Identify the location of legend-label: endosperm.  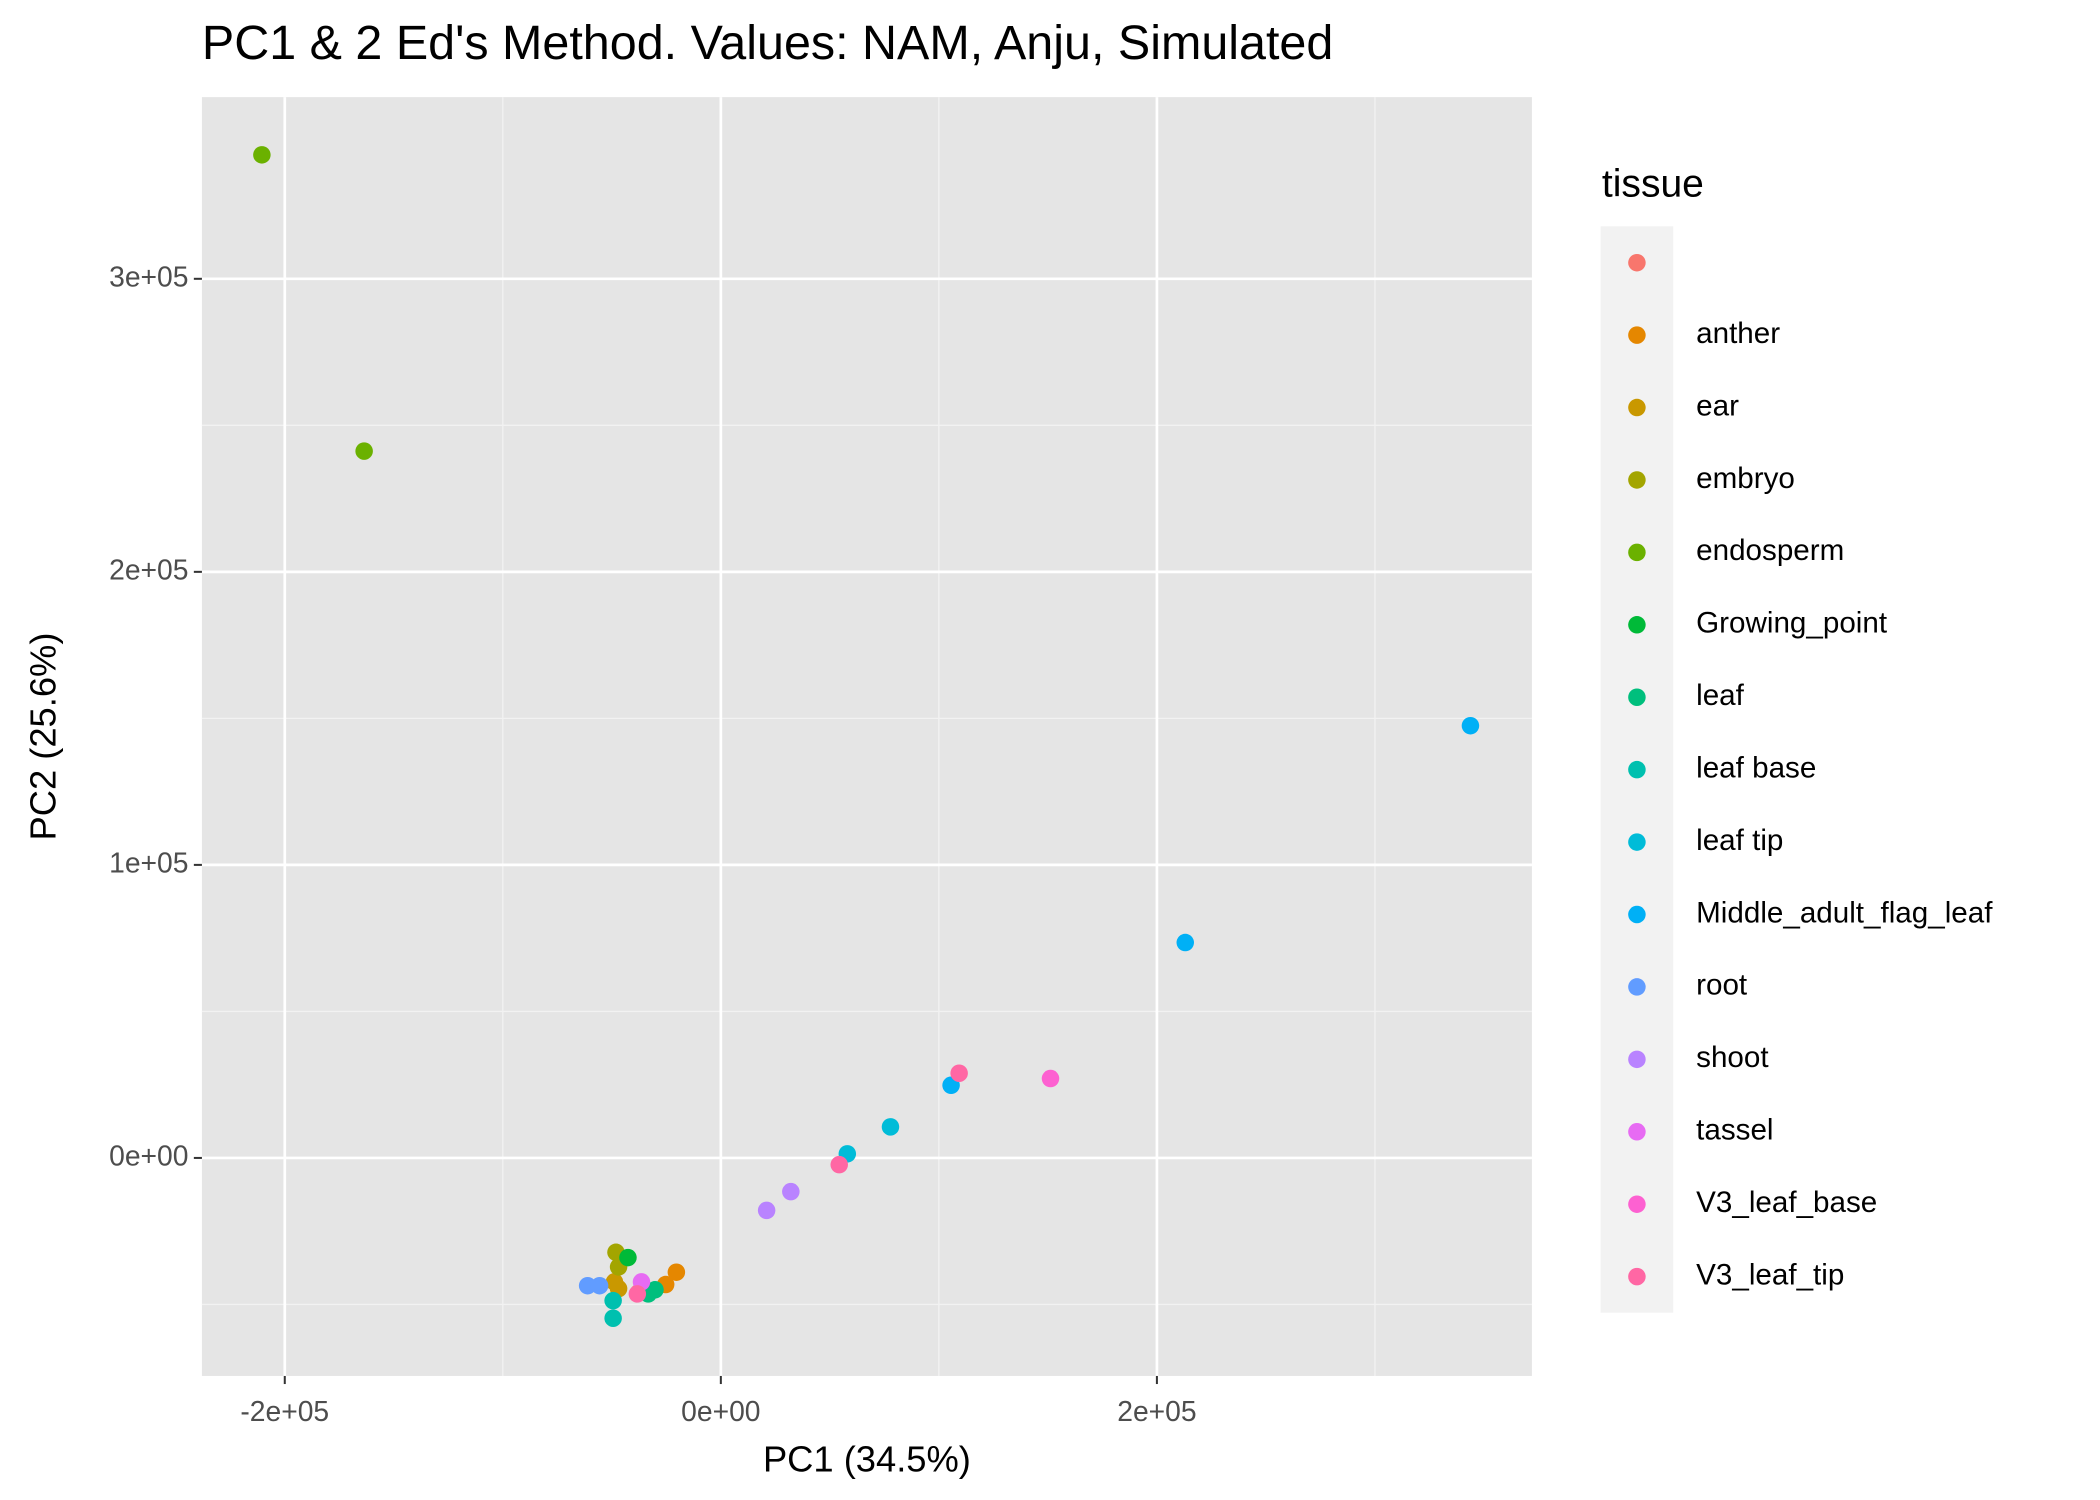
(1770, 550).